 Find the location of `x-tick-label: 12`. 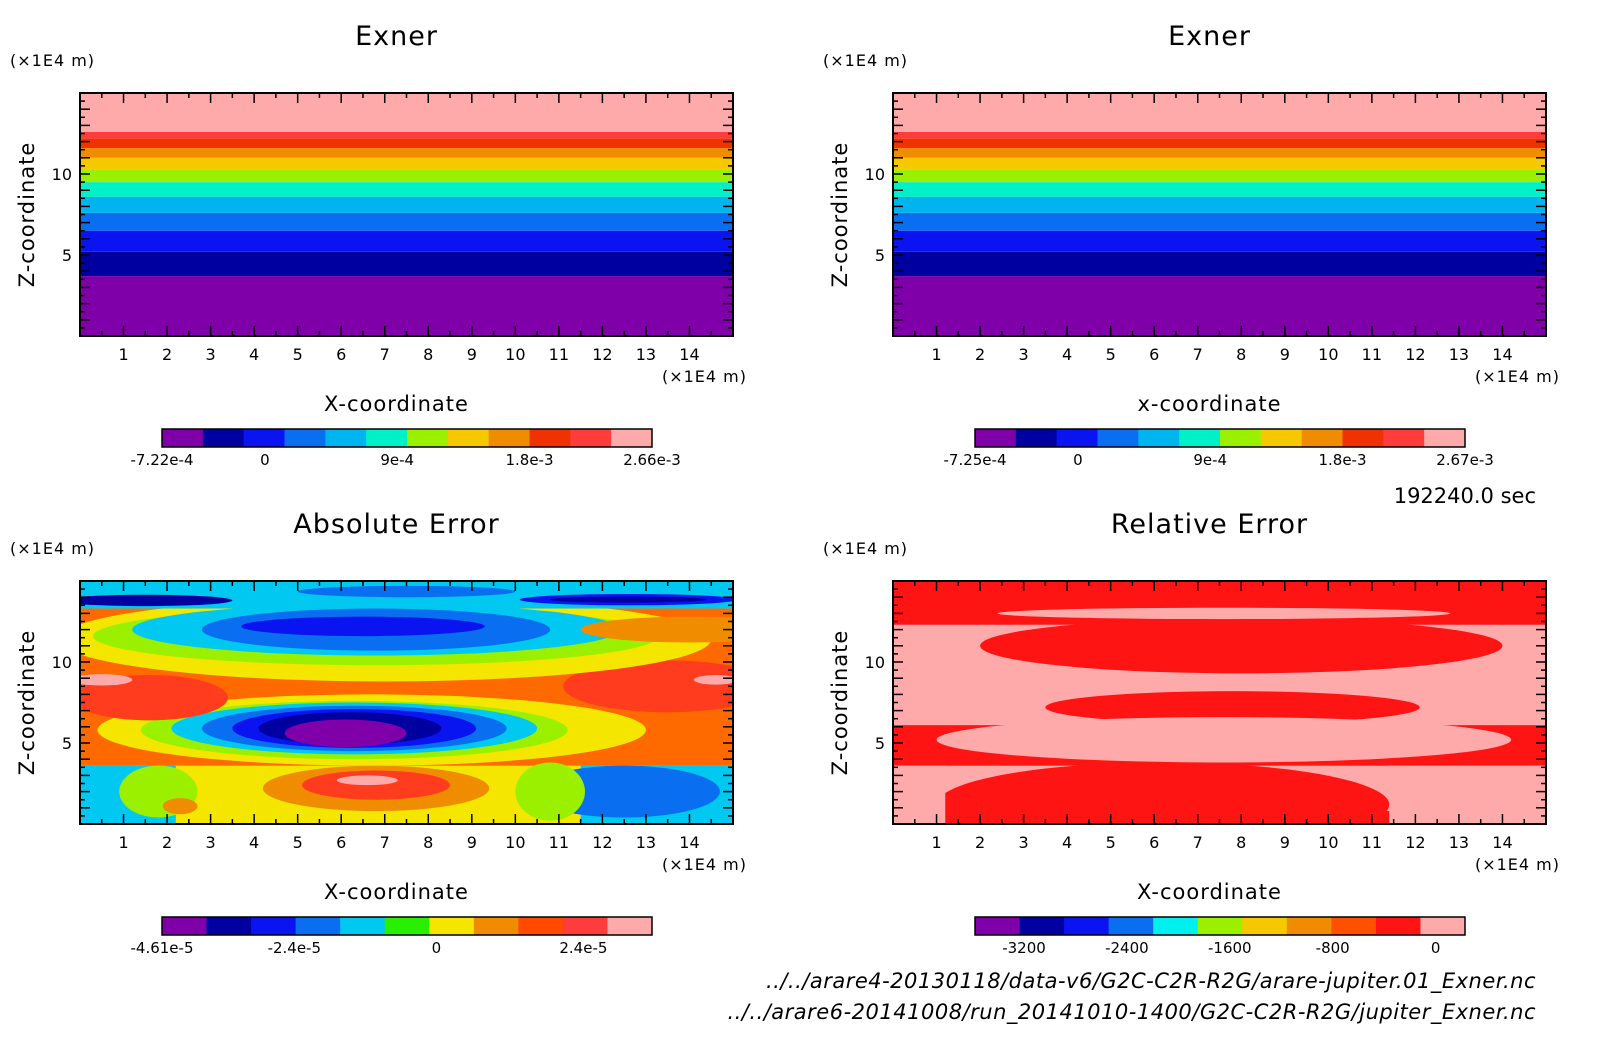

x-tick-label: 12 is located at coordinates (602, 354).